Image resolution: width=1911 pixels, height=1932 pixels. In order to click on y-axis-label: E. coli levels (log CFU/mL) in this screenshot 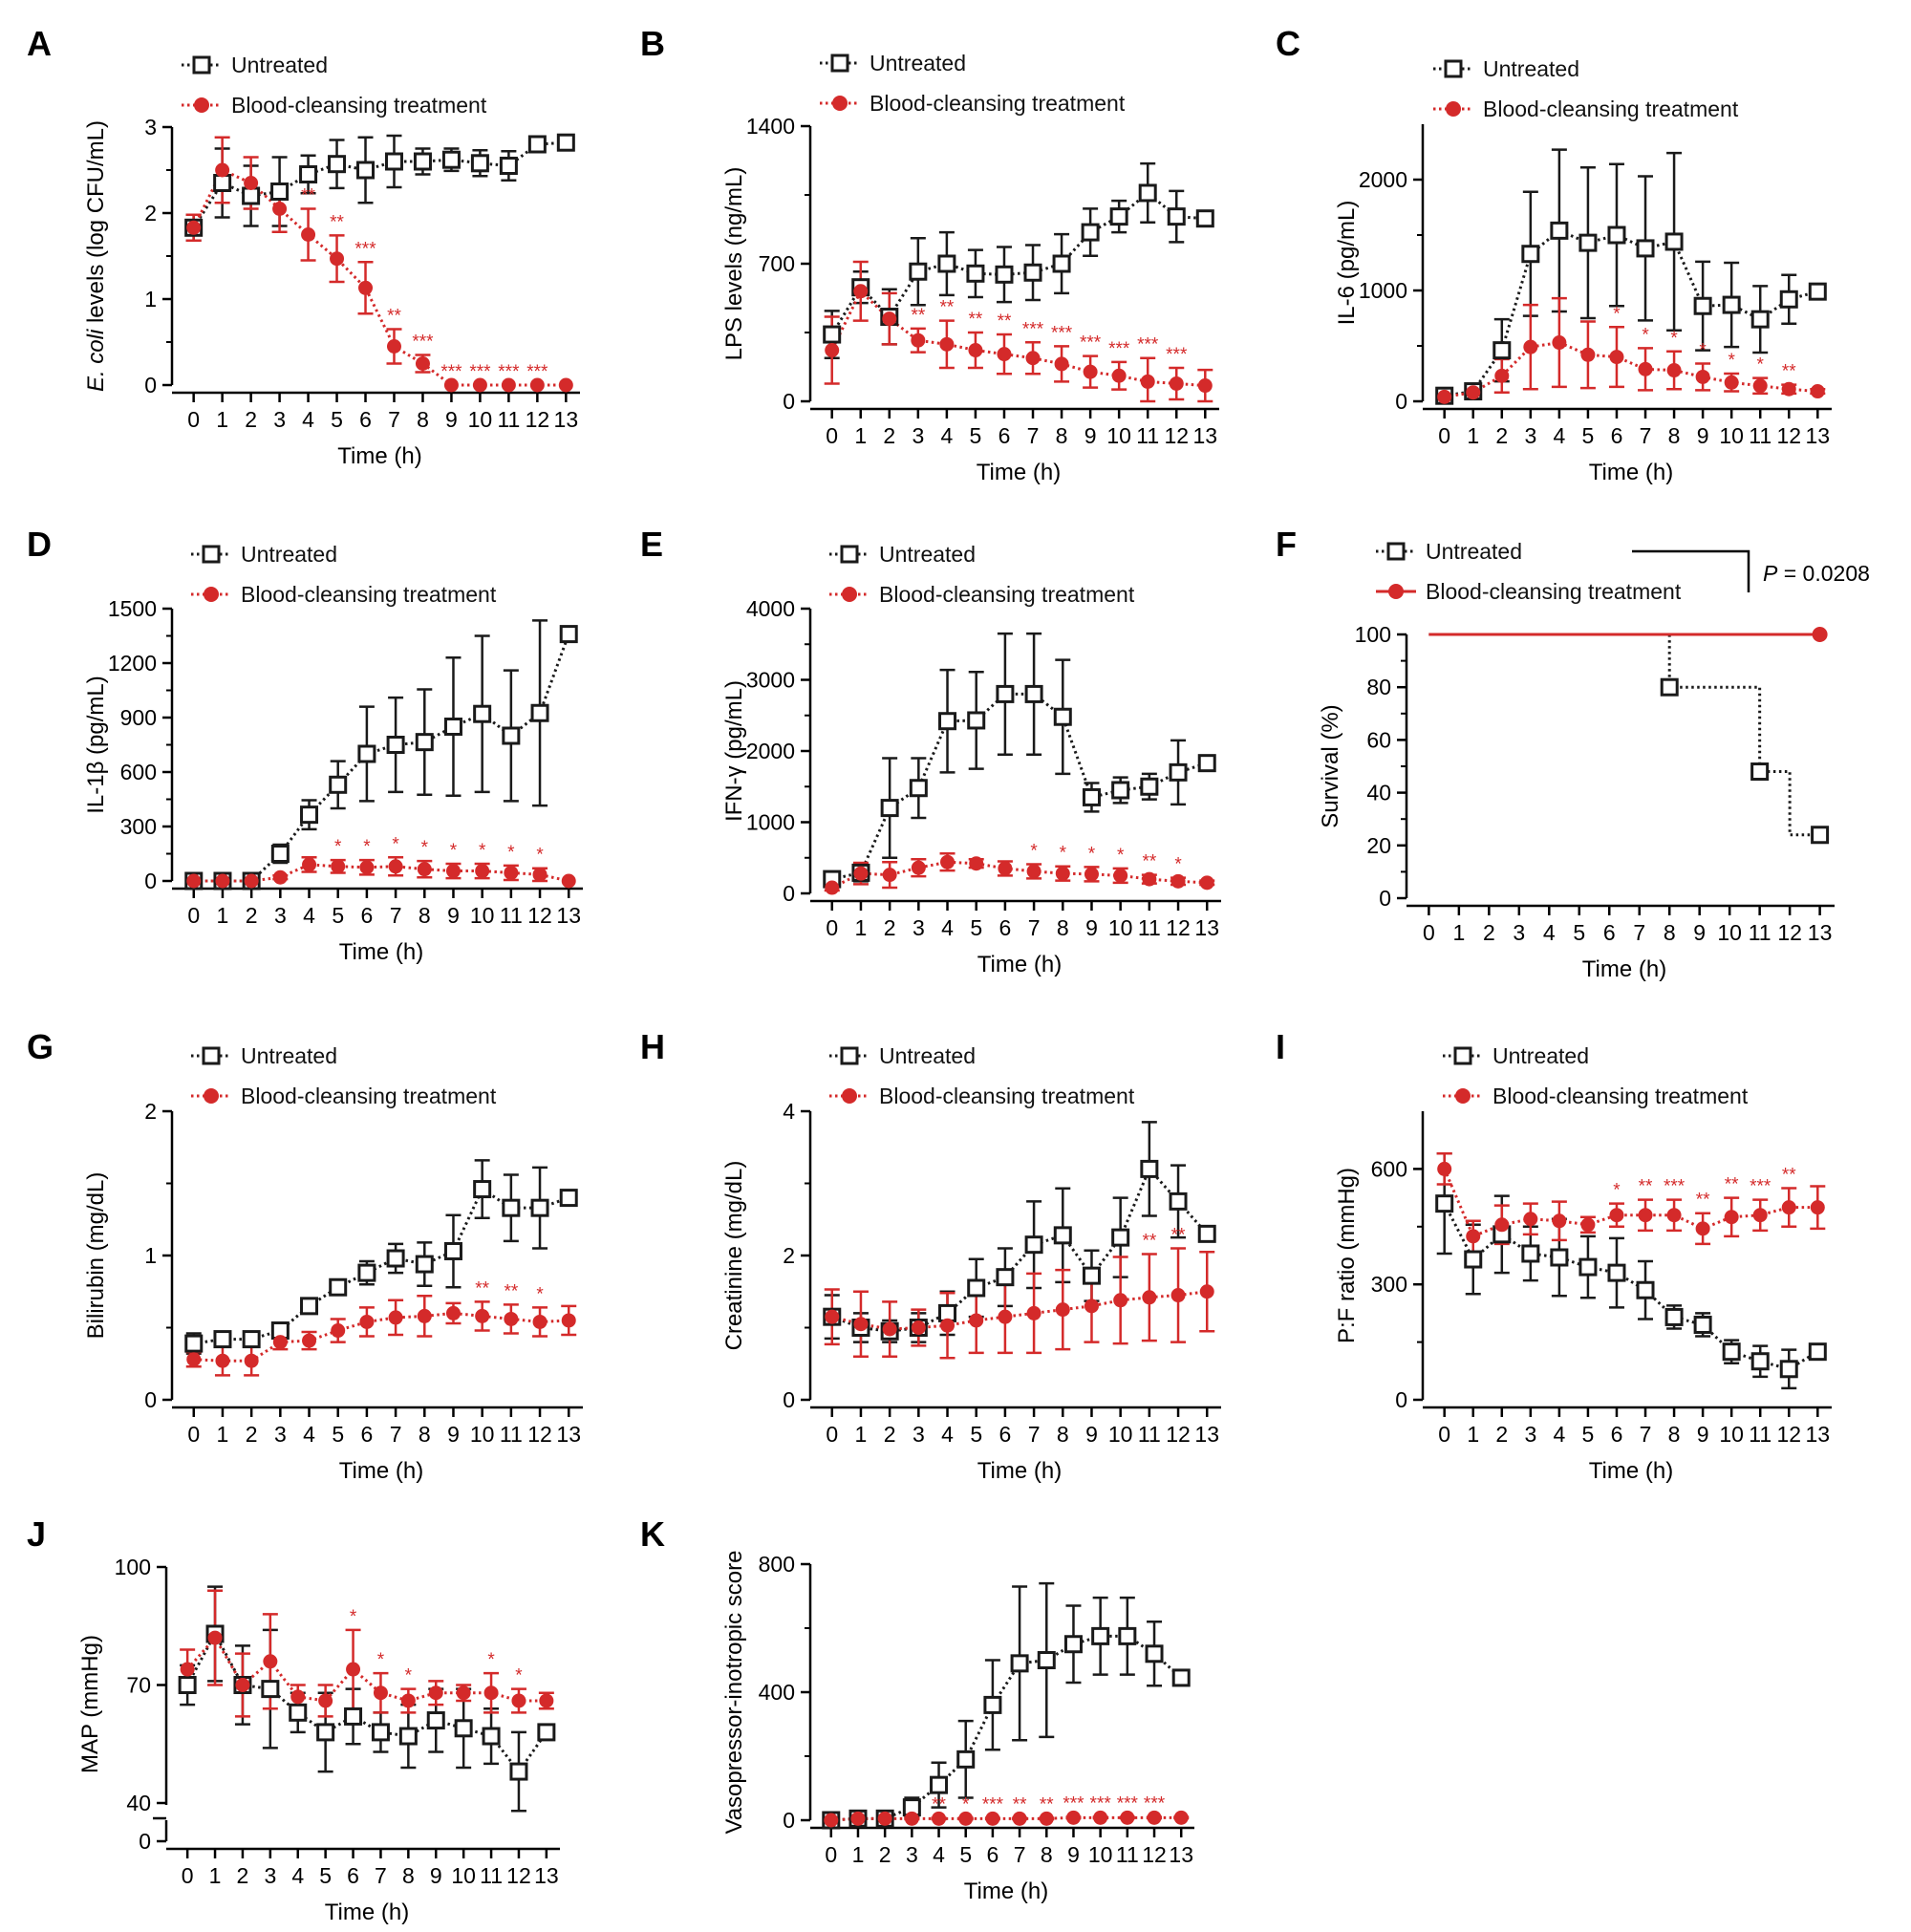, I will do `click(96, 256)`.